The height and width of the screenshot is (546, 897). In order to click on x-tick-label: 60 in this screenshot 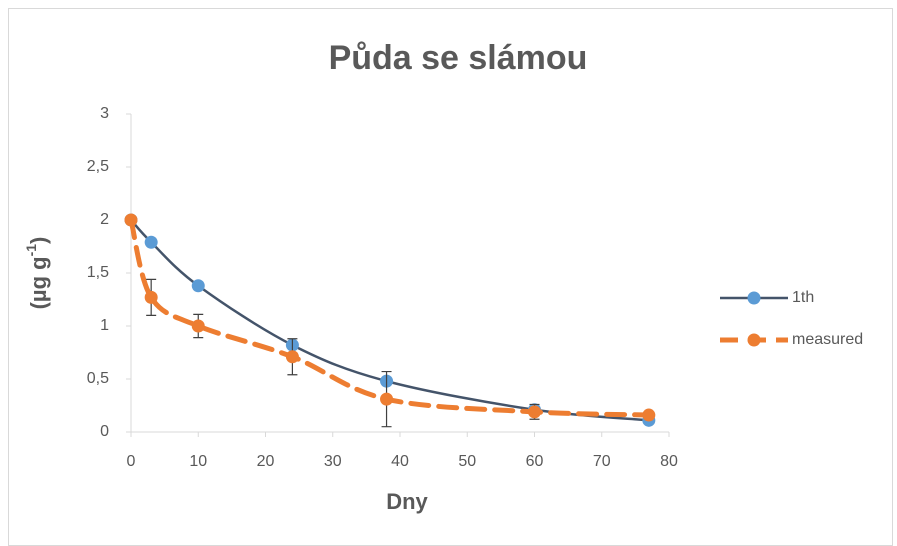, I will do `click(535, 461)`.